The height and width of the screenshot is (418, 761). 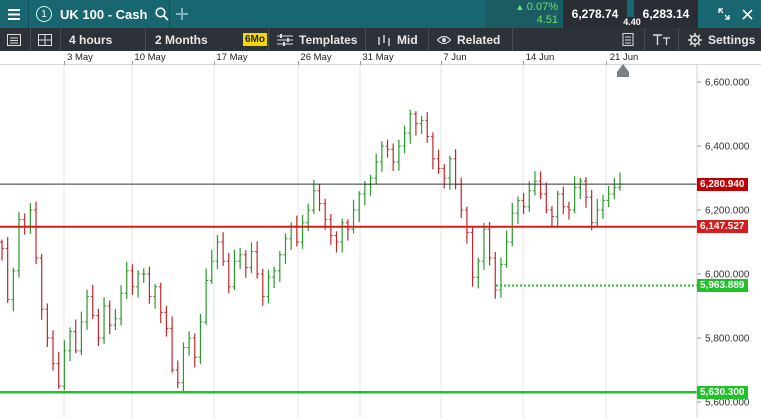 What do you see at coordinates (444, 40) in the screenshot?
I see `eye-icon` at bounding box center [444, 40].